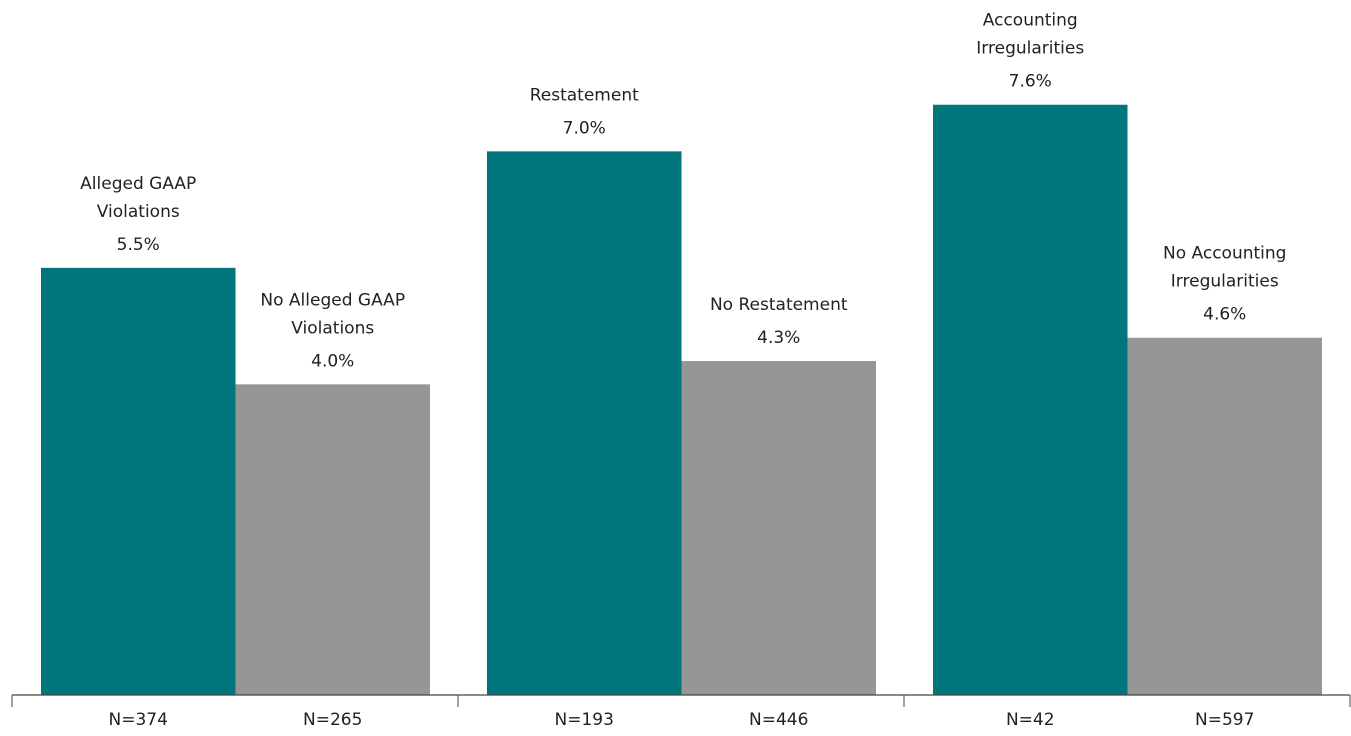 The width and height of the screenshot is (1351, 736). What do you see at coordinates (1224, 315) in the screenshot?
I see `value-label: 4.6%` at bounding box center [1224, 315].